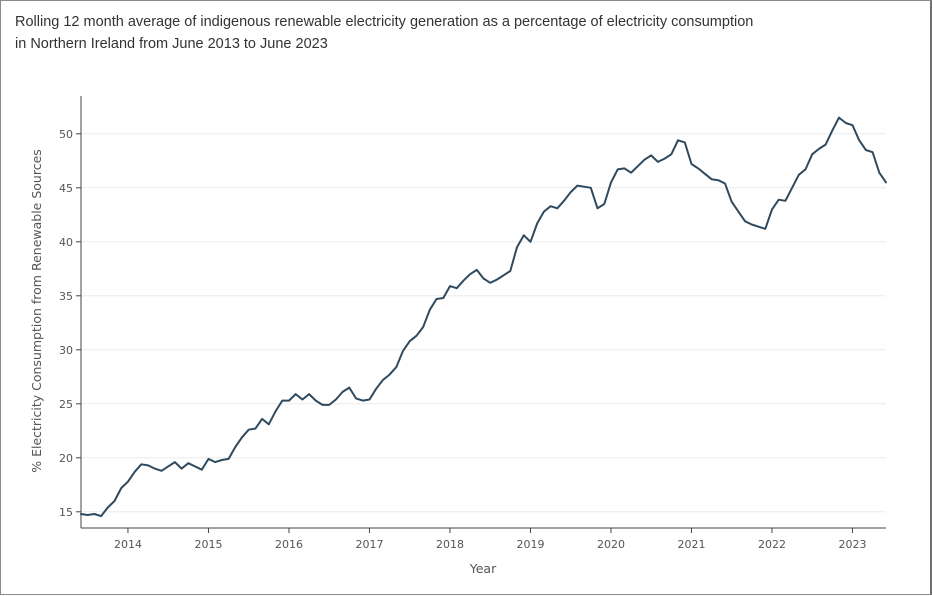 The height and width of the screenshot is (596, 932). I want to click on x-tick-label-0: 2014, so click(128, 544).